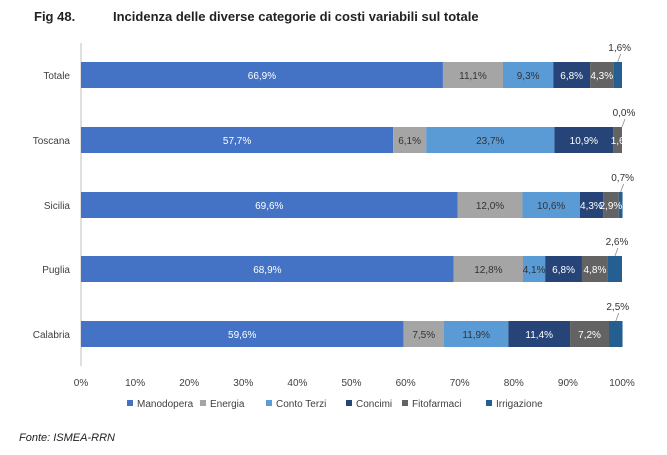  I want to click on data-label: 4,1%, so click(534, 270).